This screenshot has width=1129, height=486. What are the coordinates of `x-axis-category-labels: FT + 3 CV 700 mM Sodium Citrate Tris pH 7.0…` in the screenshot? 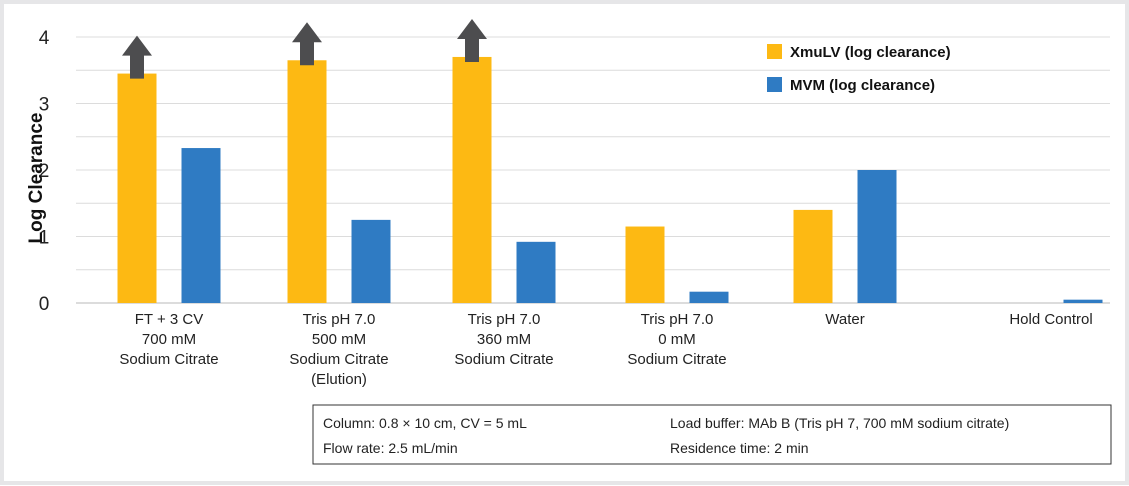 It's located at (605, 349).